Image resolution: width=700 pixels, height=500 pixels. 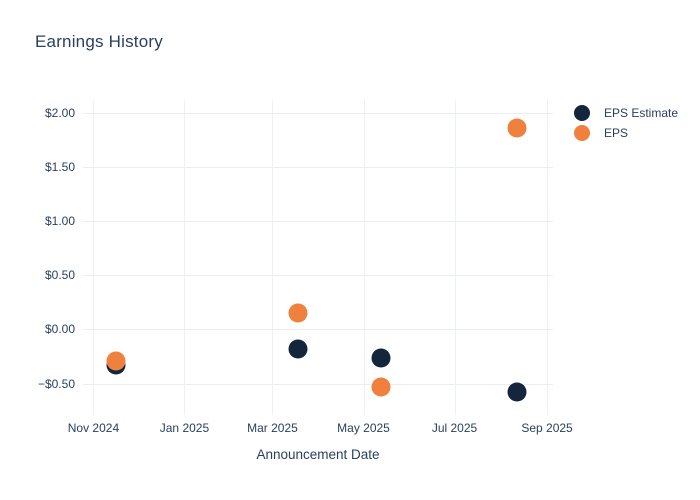 What do you see at coordinates (59, 275) in the screenshot?
I see `y-tick-label: $0.50` at bounding box center [59, 275].